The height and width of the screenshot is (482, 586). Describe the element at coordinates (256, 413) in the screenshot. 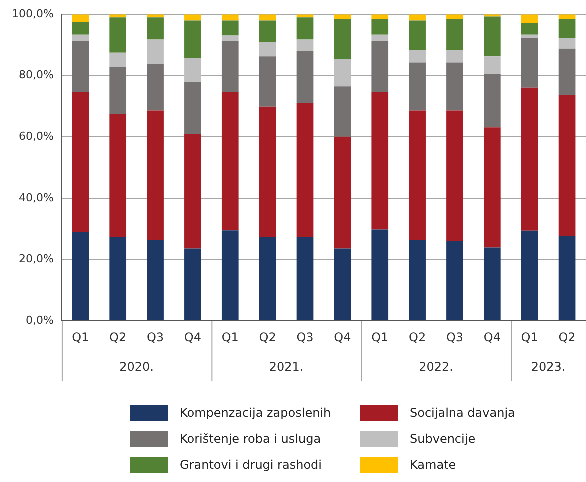

I see `legend-label: Kompenzacija zaposlenih` at that location.